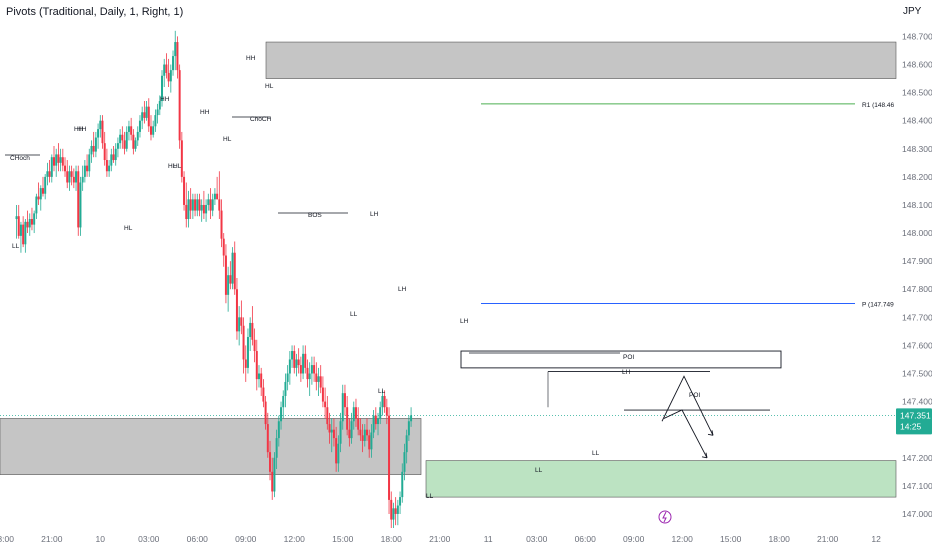  Describe the element at coordinates (392, 539) in the screenshot. I see `time-tick-label: 18:00` at that location.